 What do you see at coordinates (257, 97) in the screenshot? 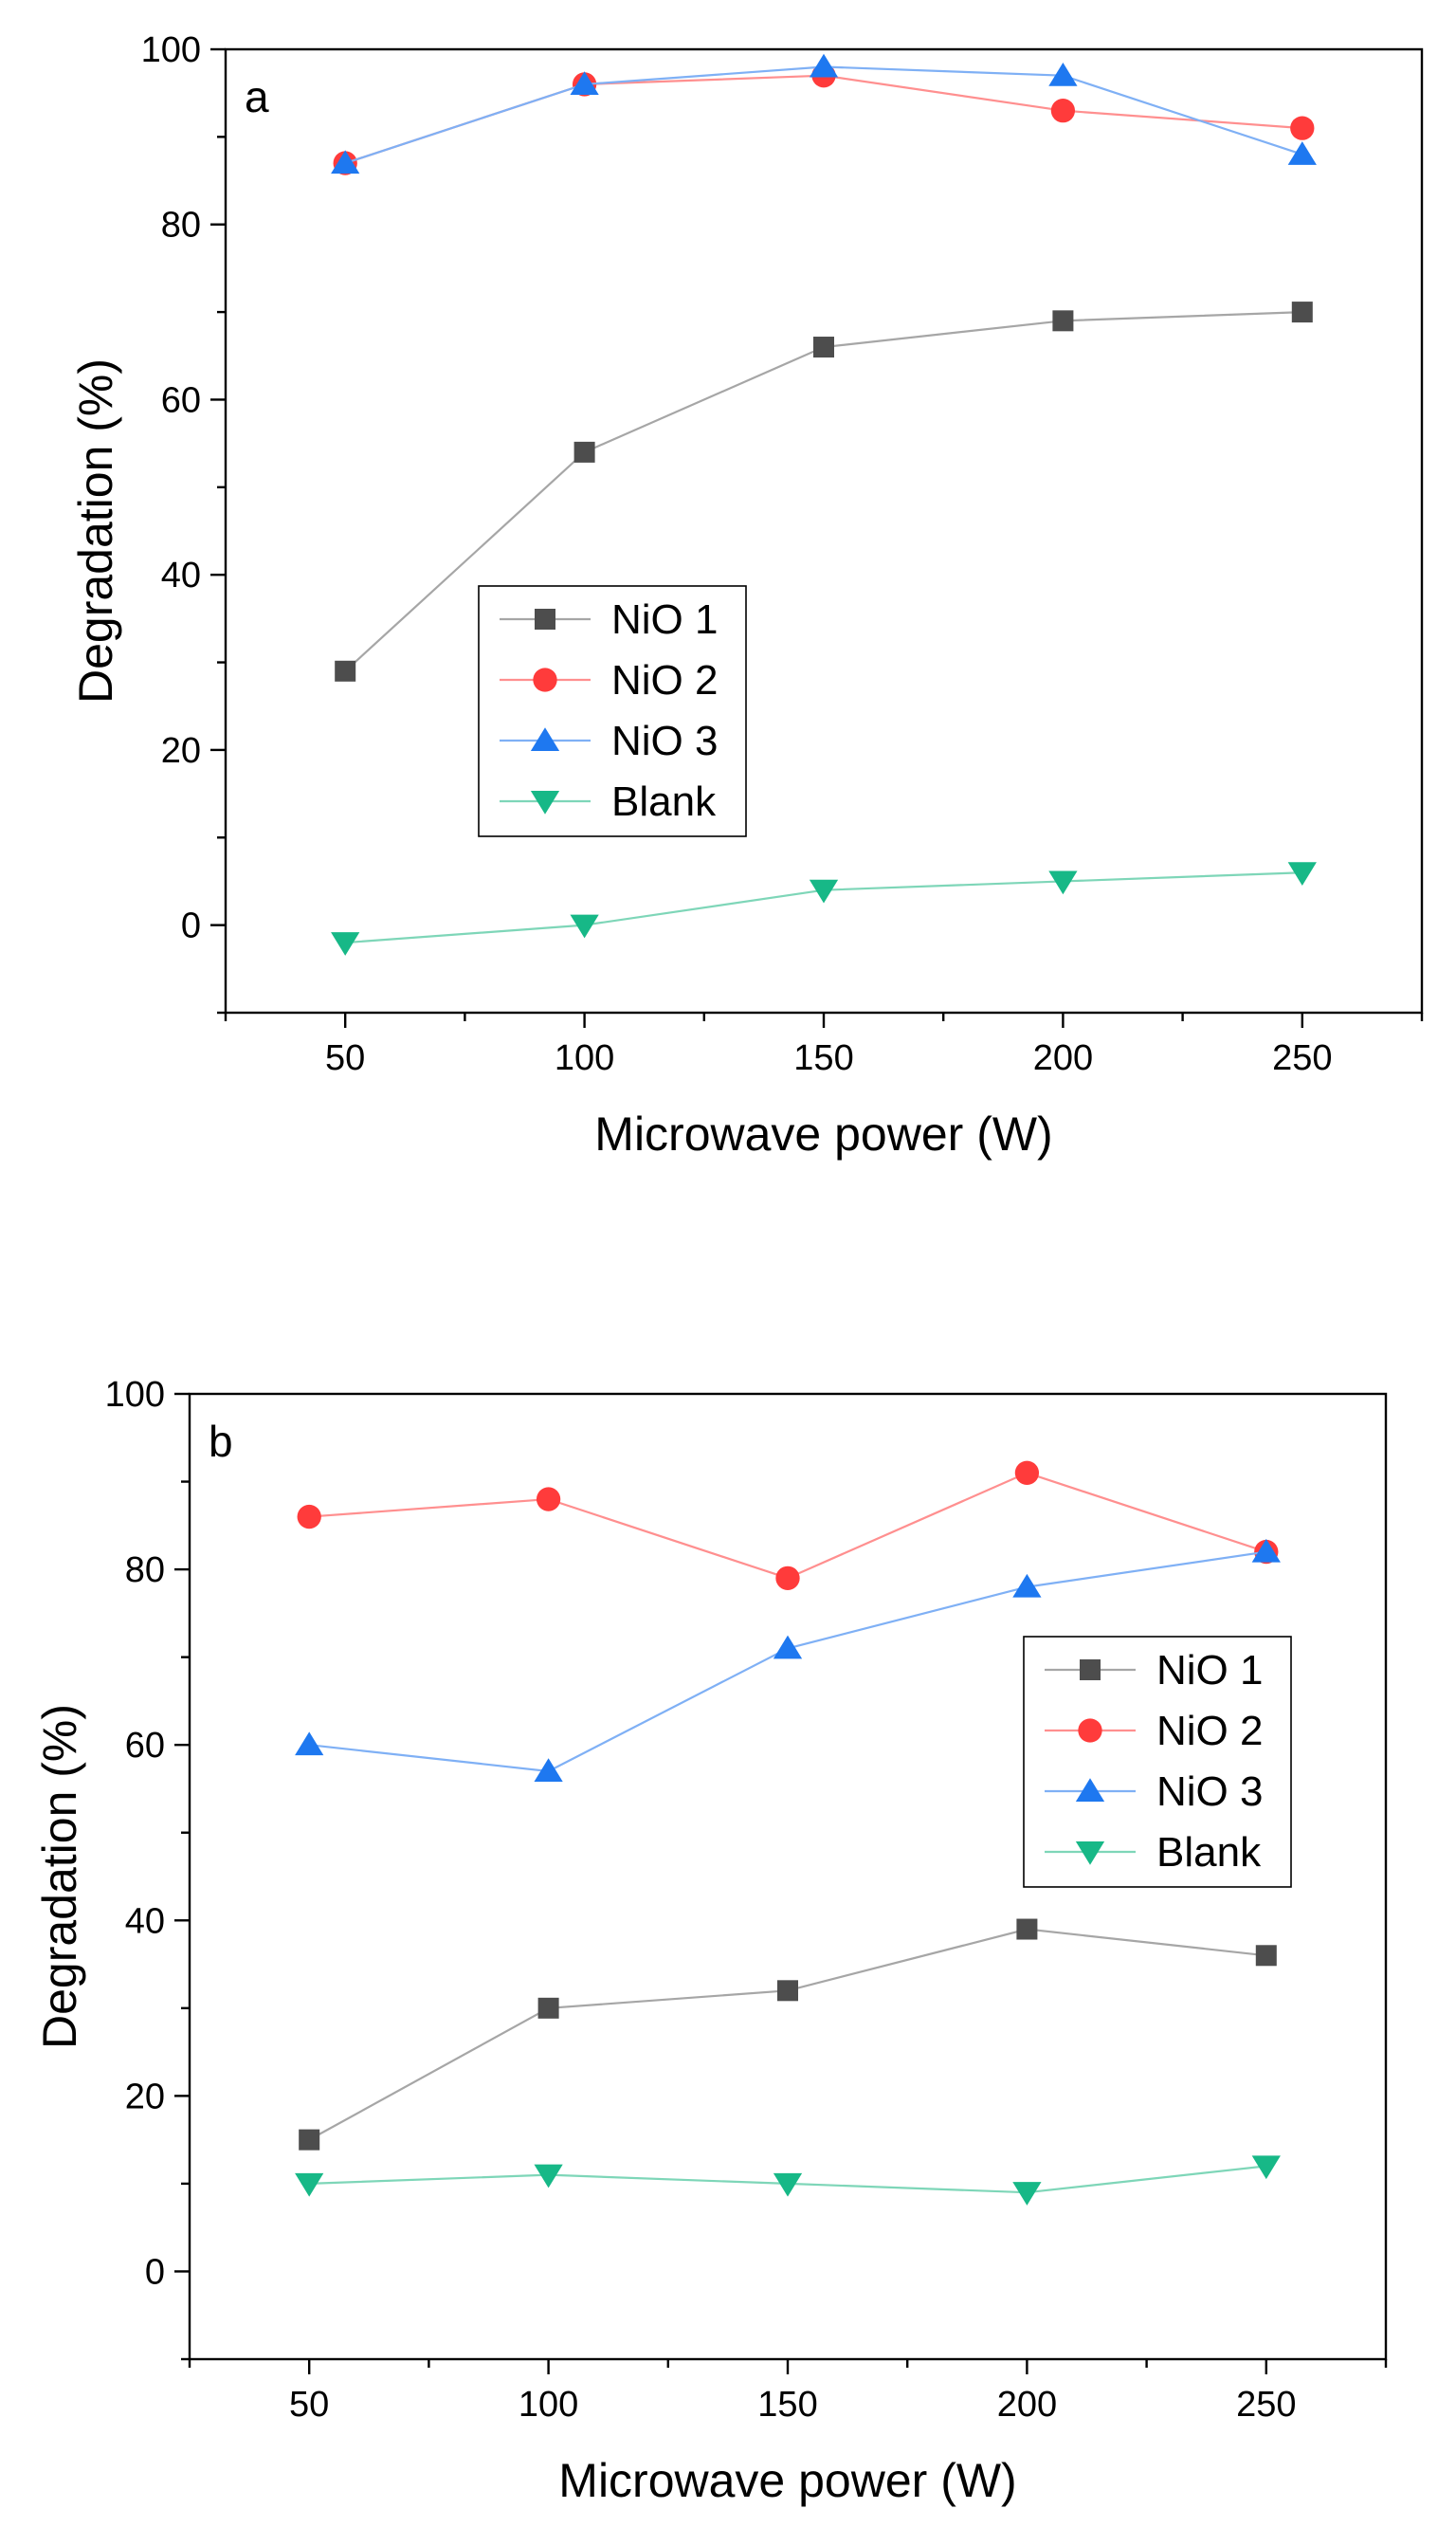
I see `panel-label: a` at bounding box center [257, 97].